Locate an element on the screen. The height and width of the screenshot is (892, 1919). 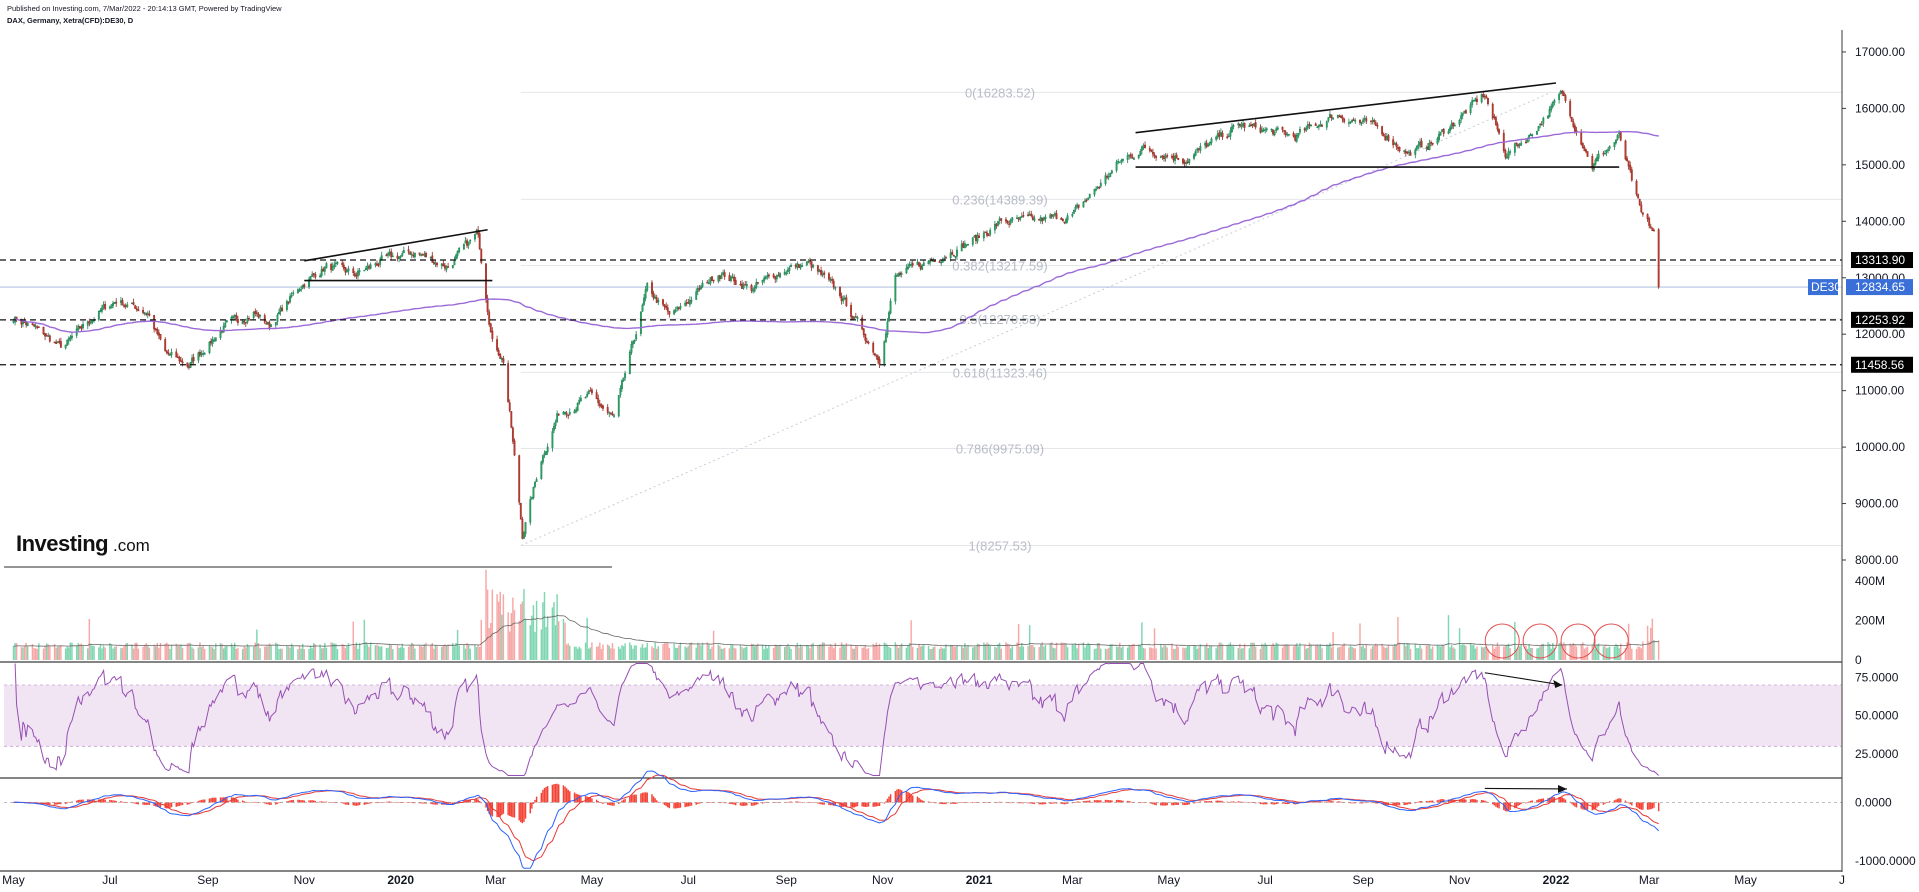
time-tick-label: 2020 is located at coordinates (400, 880).